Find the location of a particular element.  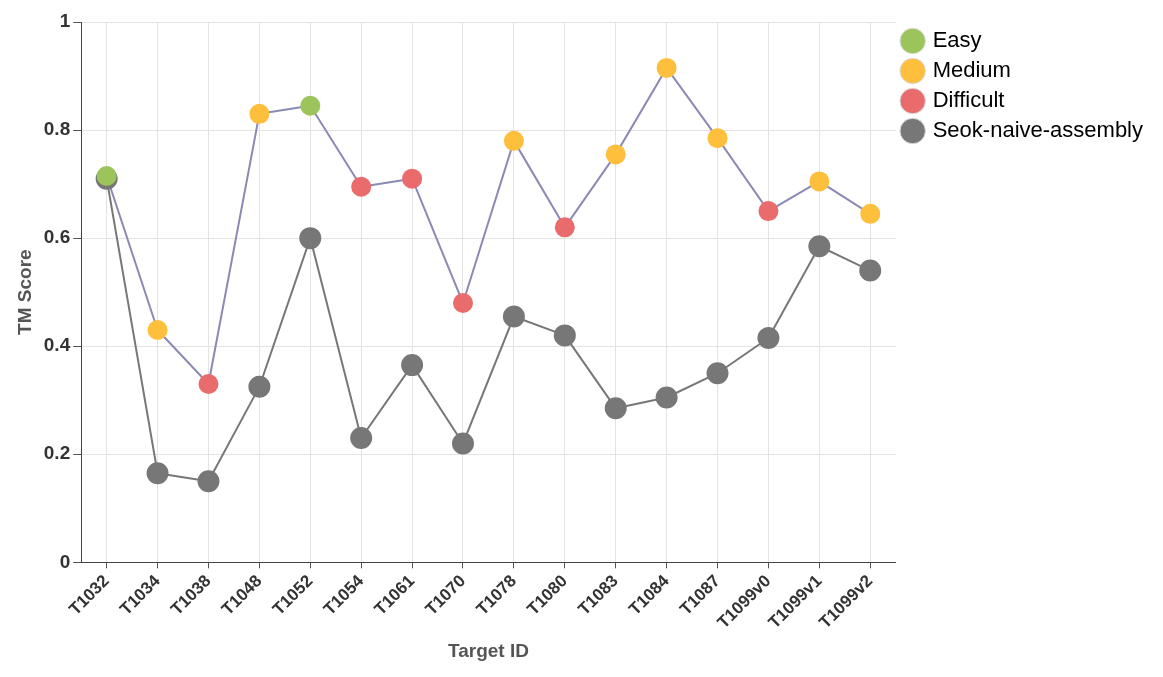

y-tick-label: 0 is located at coordinates (65, 561).